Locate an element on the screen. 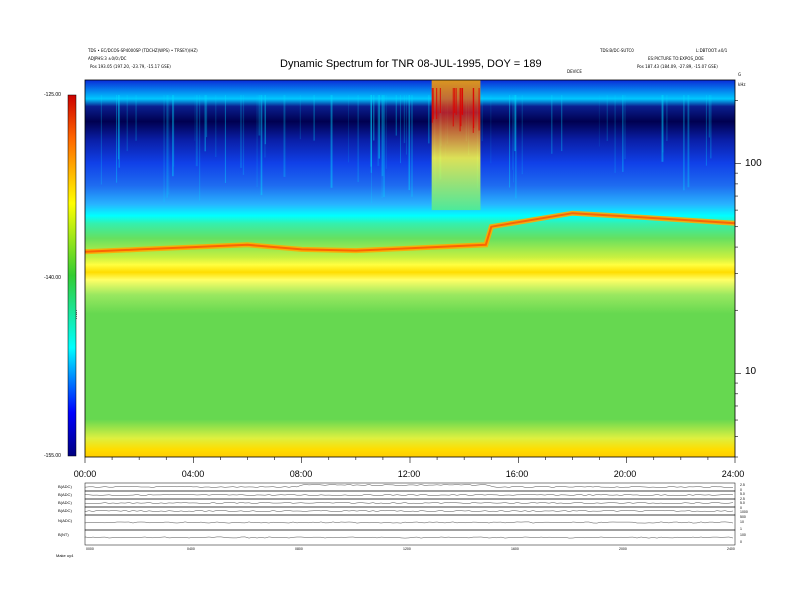 Image resolution: width=792 pixels, height=612 pixels. time-tick-1200: 12:00 is located at coordinates (409, 474).